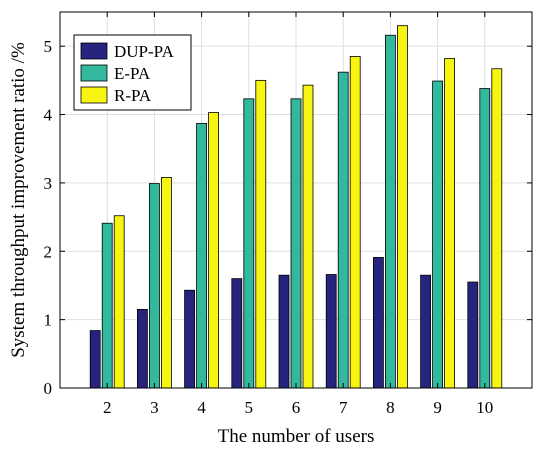  Describe the element at coordinates (48, 320) in the screenshot. I see `y-tick-label: 1` at that location.